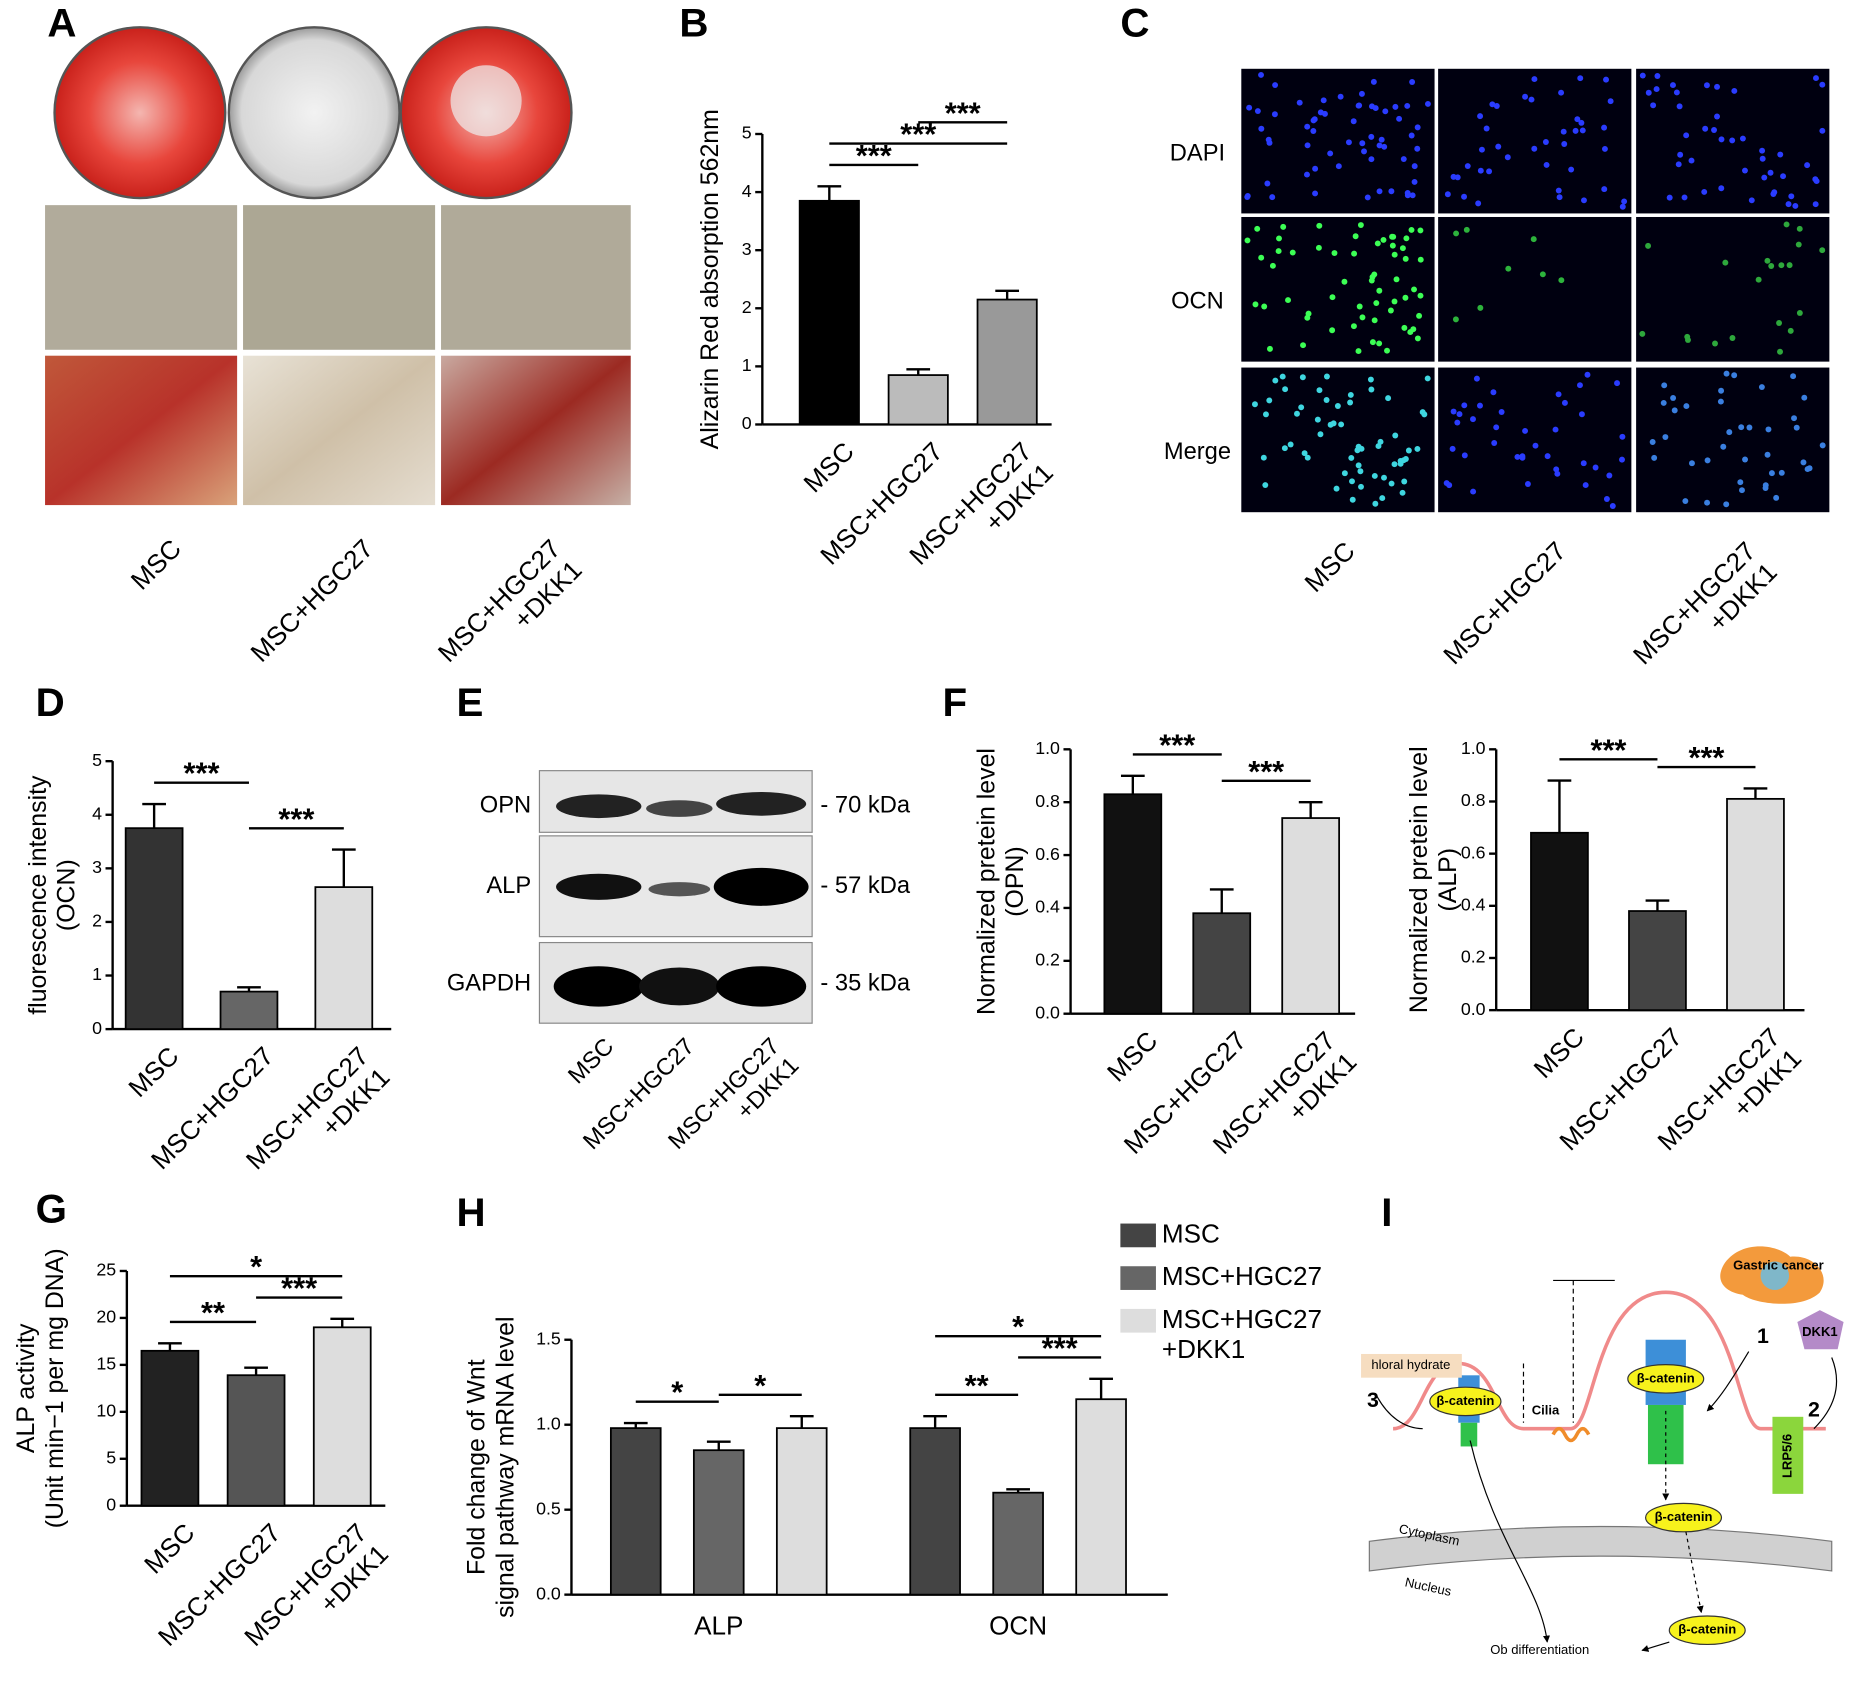 This screenshot has width=1859, height=1699. I want to click on micrograph, so click(141, 430).